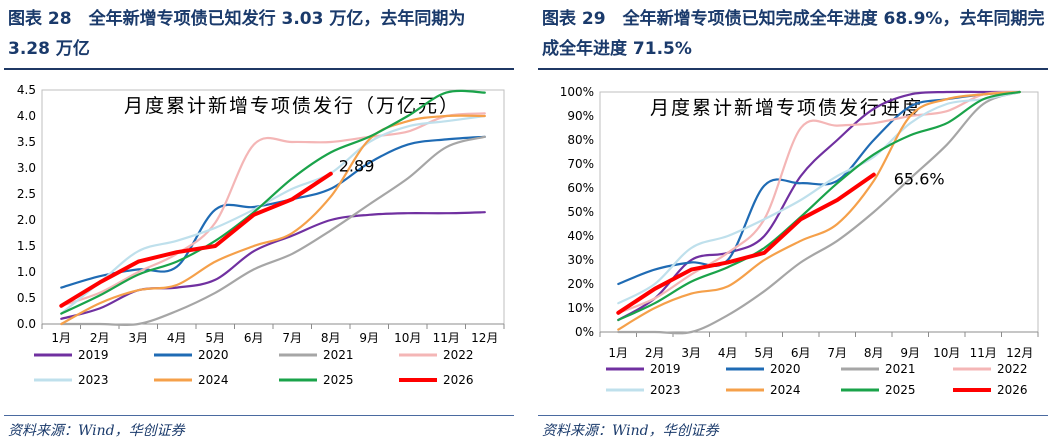 Image resolution: width=1049 pixels, height=446 pixels. Describe the element at coordinates (26, 168) in the screenshot. I see `y-tick-label: 3.0` at that location.